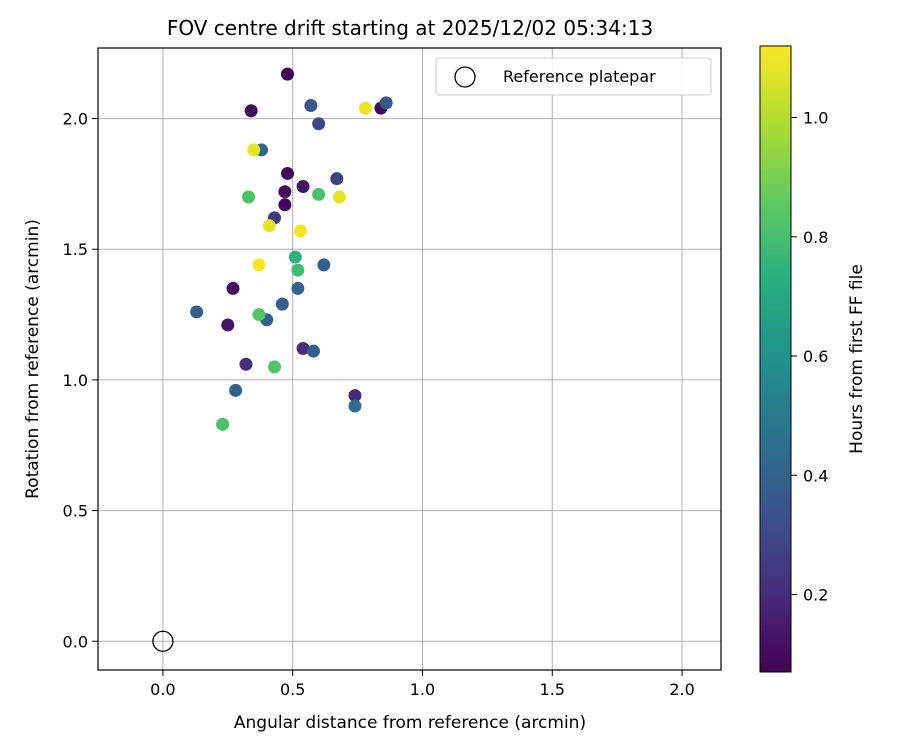  What do you see at coordinates (815, 594) in the screenshot?
I see `colorbar-tick-label: 0.2` at bounding box center [815, 594].